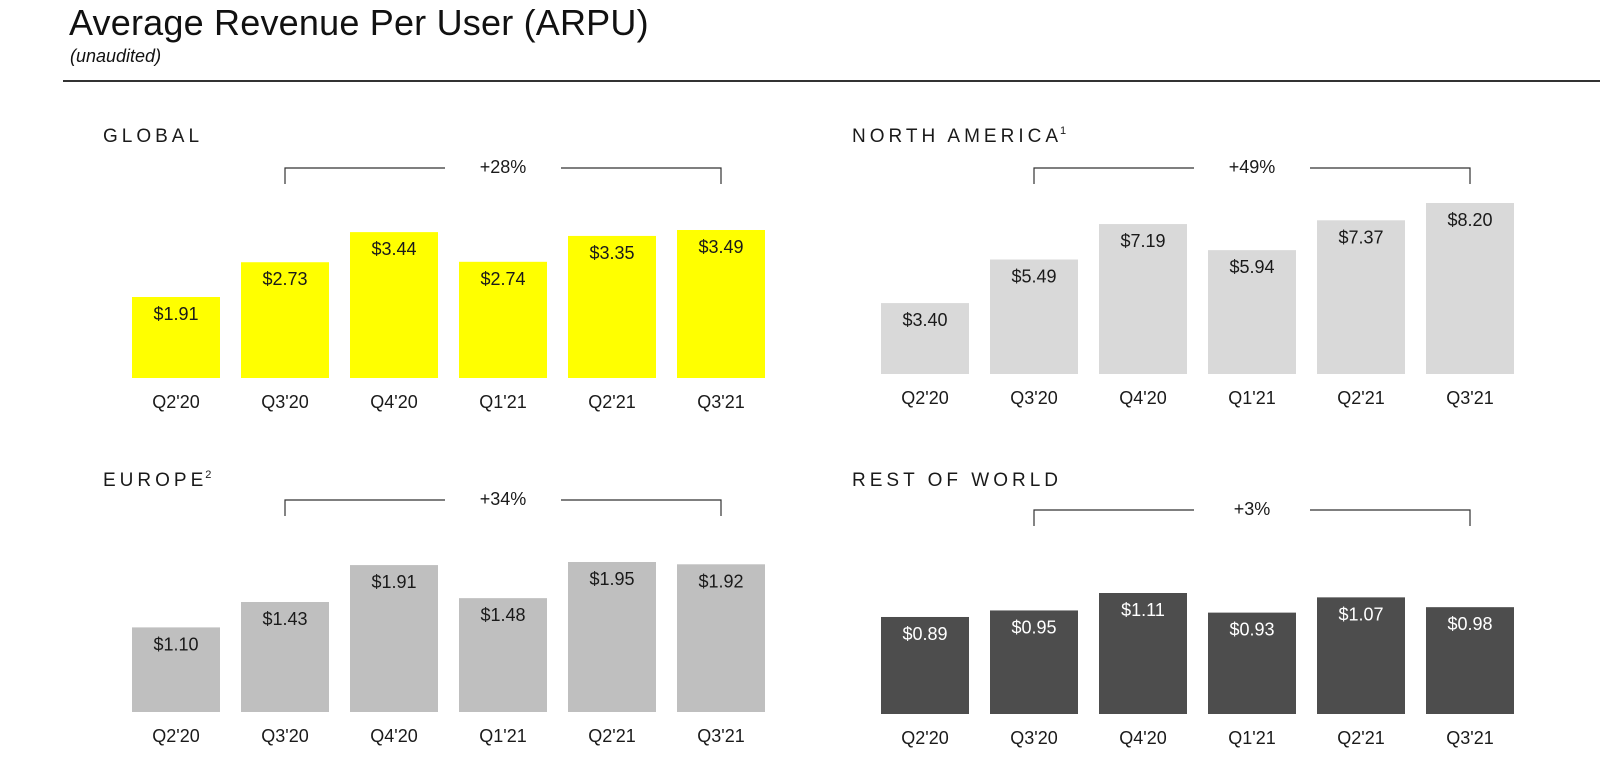 This screenshot has width=1600, height=782. What do you see at coordinates (116, 56) in the screenshot?
I see `page-subtitle: (unaudited)` at bounding box center [116, 56].